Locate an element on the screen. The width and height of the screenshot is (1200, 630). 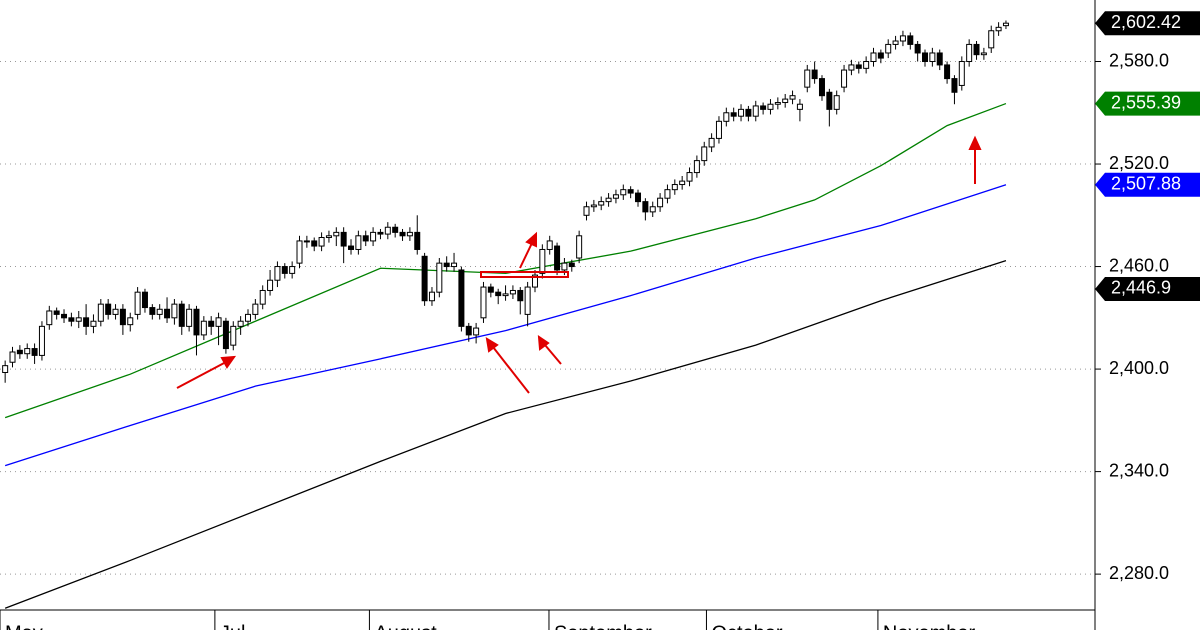
price-label: 2,507.88 is located at coordinates (1146, 183).